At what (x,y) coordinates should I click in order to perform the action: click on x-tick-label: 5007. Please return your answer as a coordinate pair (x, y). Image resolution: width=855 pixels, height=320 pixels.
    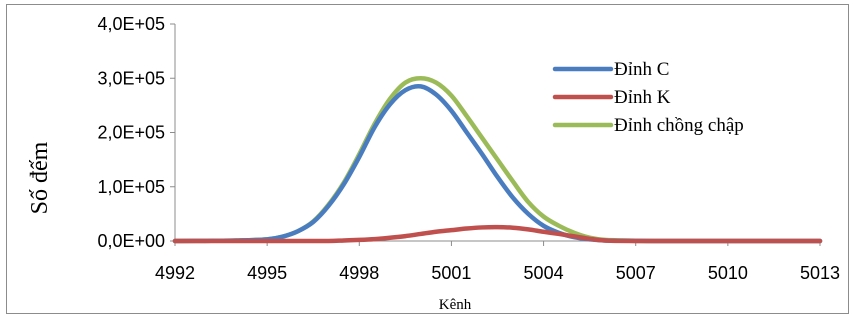
    Looking at the image, I should click on (636, 273).